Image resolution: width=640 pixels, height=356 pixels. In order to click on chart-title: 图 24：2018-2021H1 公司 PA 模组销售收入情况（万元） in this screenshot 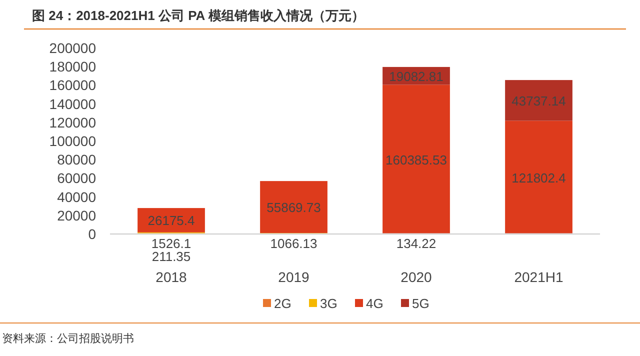, I will do `click(198, 15)`.